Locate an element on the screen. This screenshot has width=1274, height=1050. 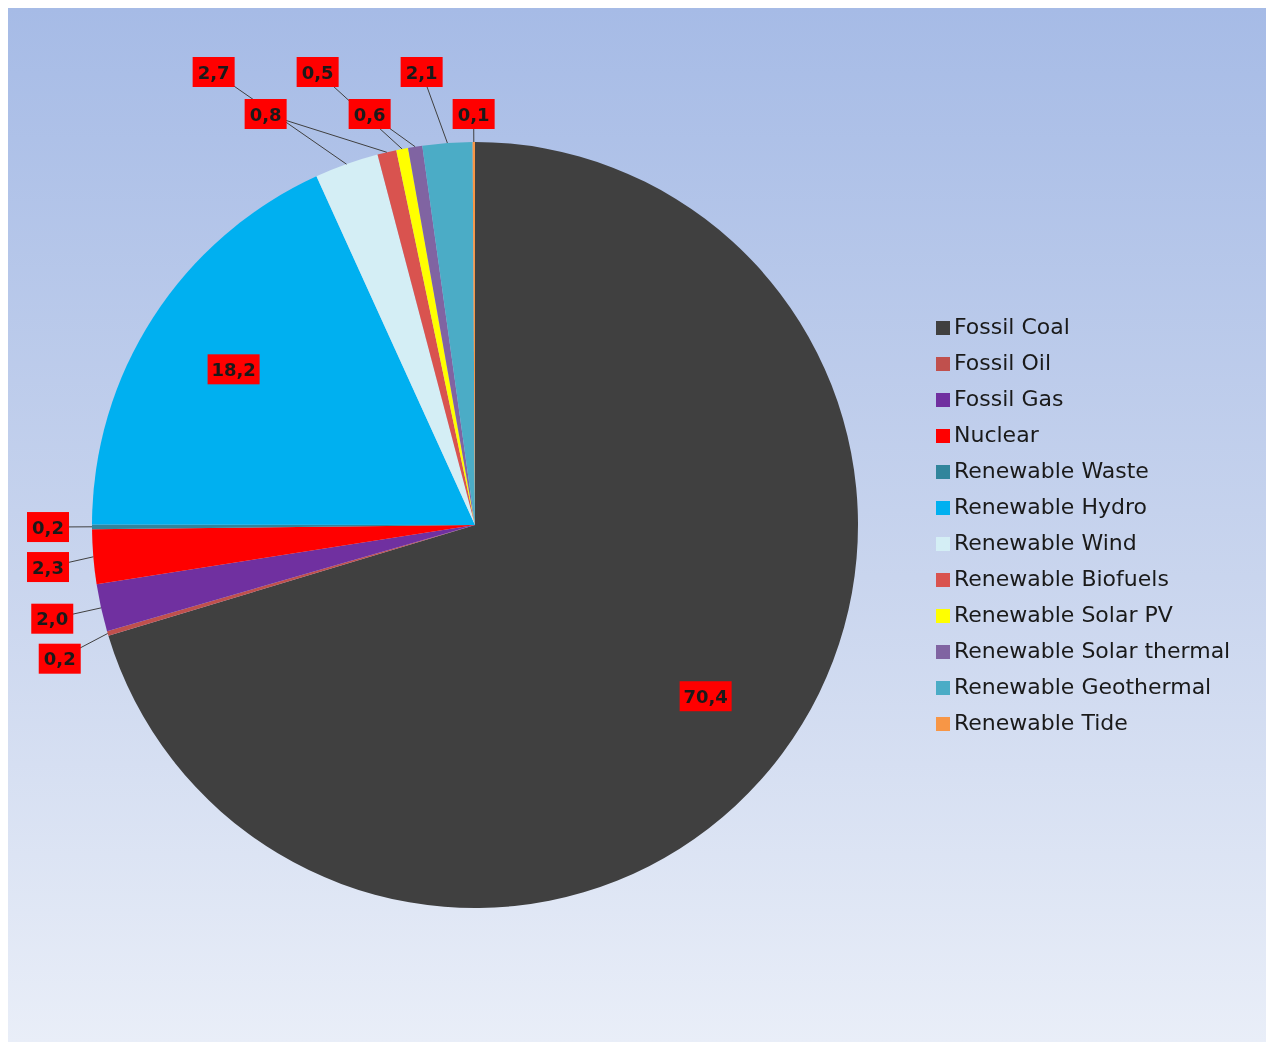
legend-label: Fossil Gas is located at coordinates (1009, 398).